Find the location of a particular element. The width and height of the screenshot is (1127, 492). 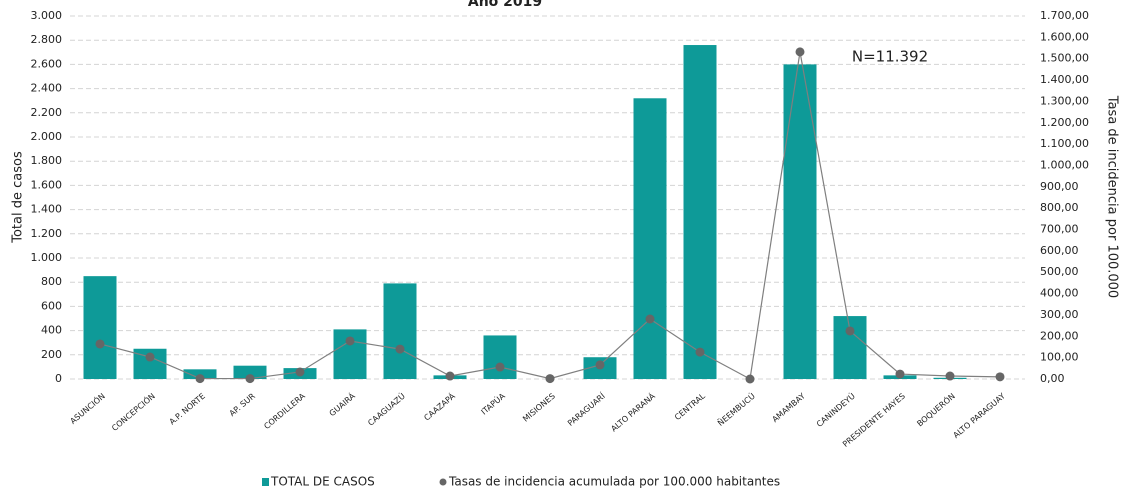

y-tick-label: 0 is located at coordinates (58, 378).